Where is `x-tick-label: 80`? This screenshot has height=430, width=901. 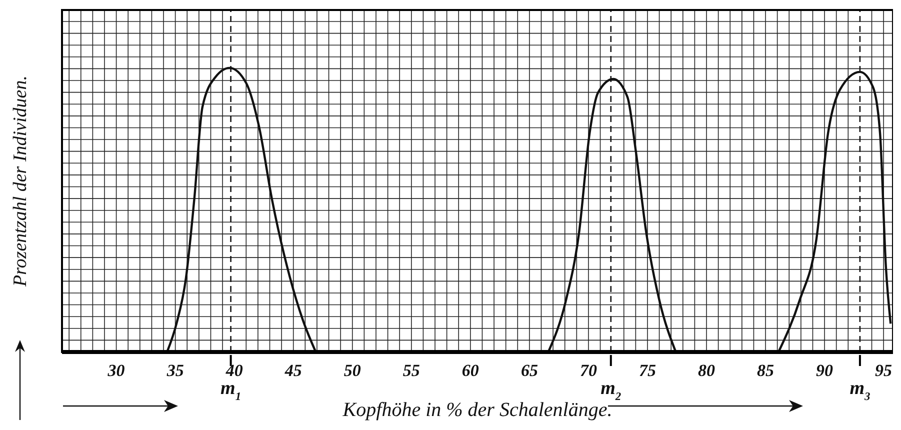
x-tick-label: 80 is located at coordinates (707, 370).